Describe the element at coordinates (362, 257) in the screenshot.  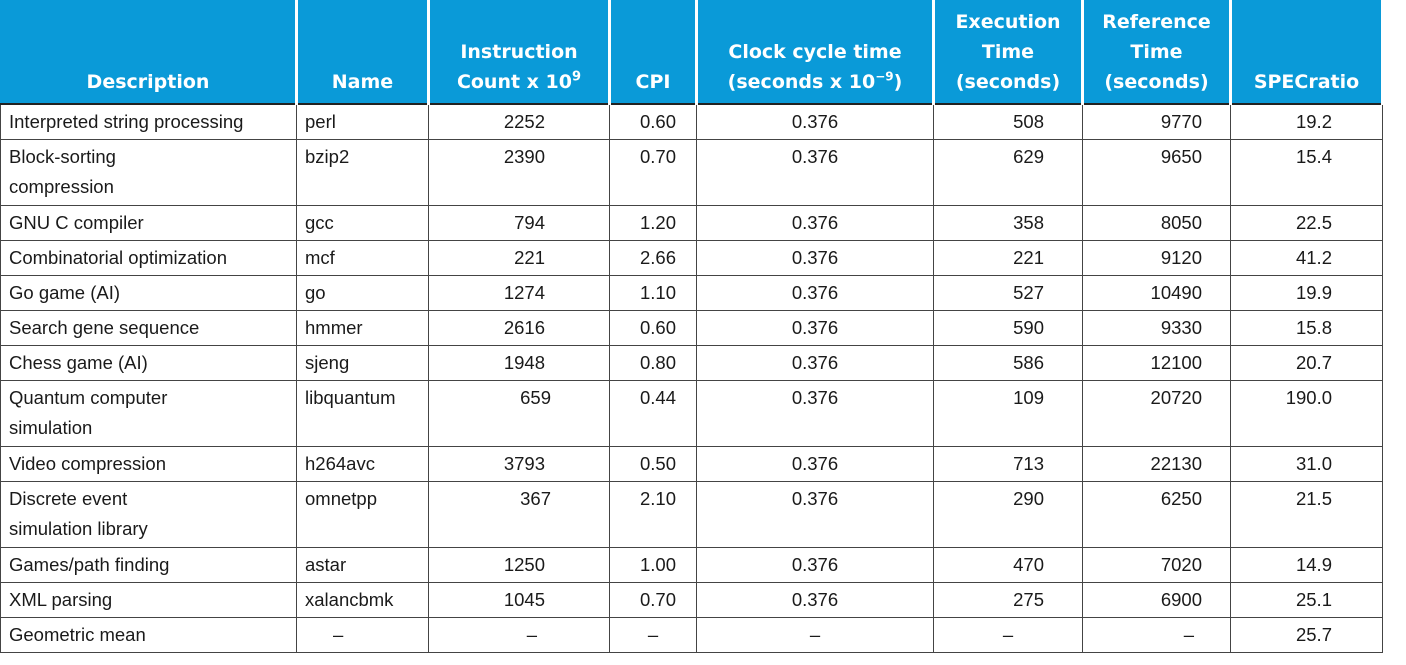
I see `cell-name: mcf` at that location.